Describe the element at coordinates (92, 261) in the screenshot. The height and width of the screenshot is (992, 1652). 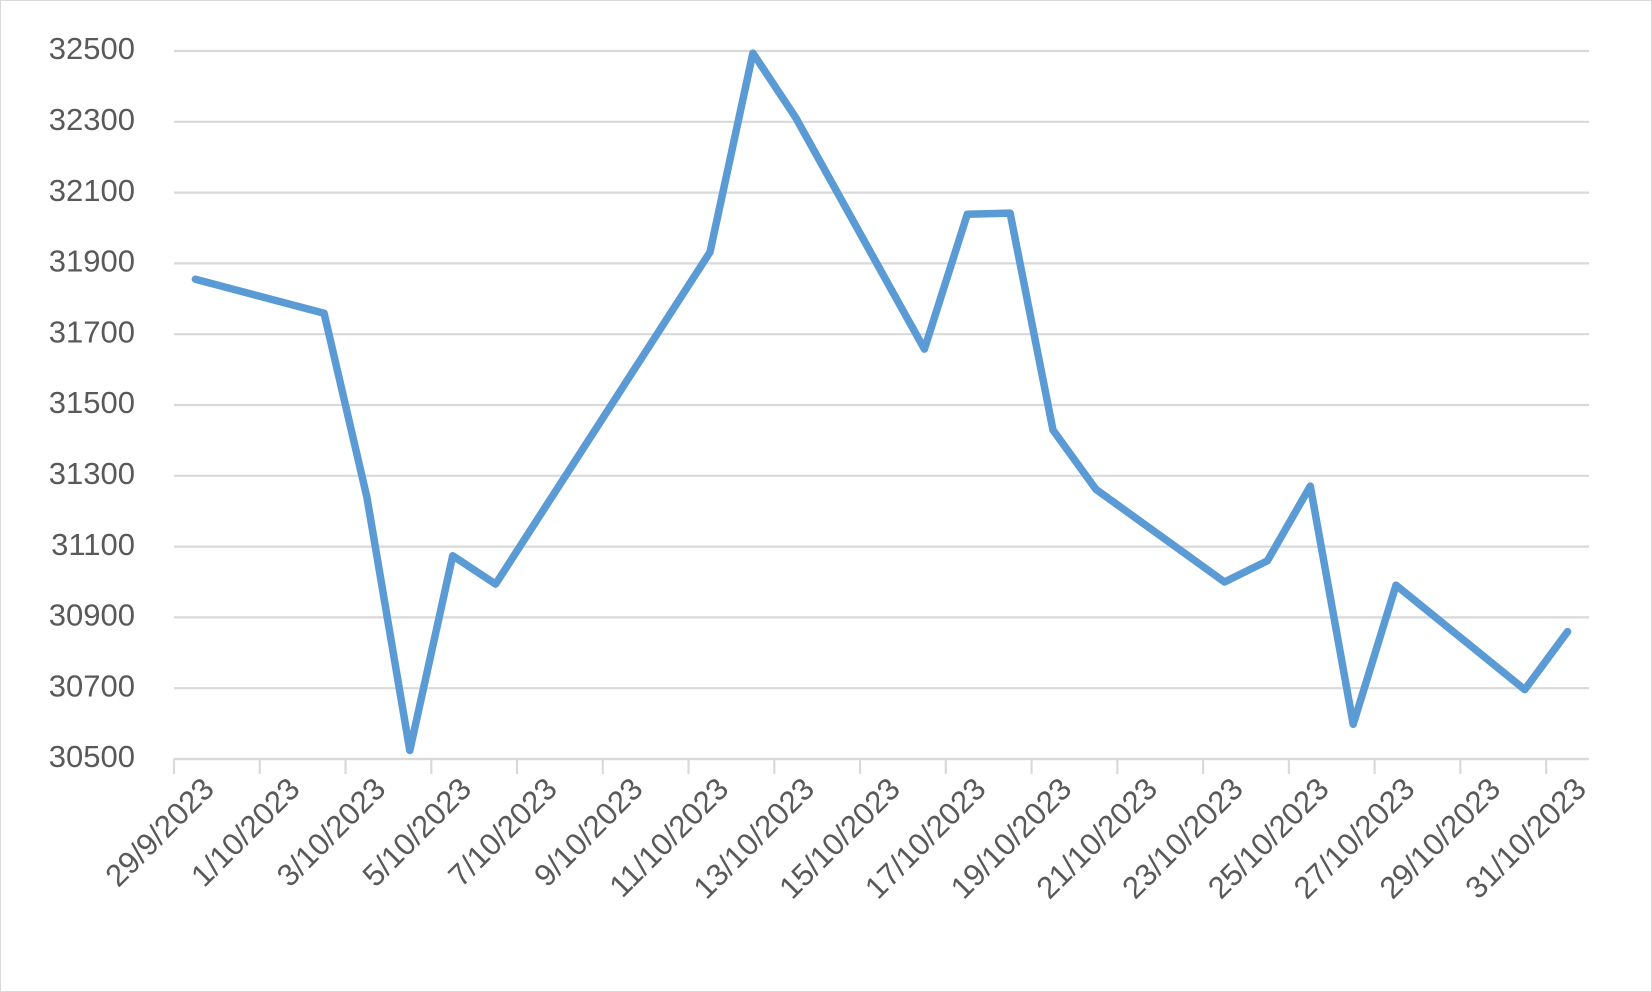
I see `y-tick-label: 31900` at that location.